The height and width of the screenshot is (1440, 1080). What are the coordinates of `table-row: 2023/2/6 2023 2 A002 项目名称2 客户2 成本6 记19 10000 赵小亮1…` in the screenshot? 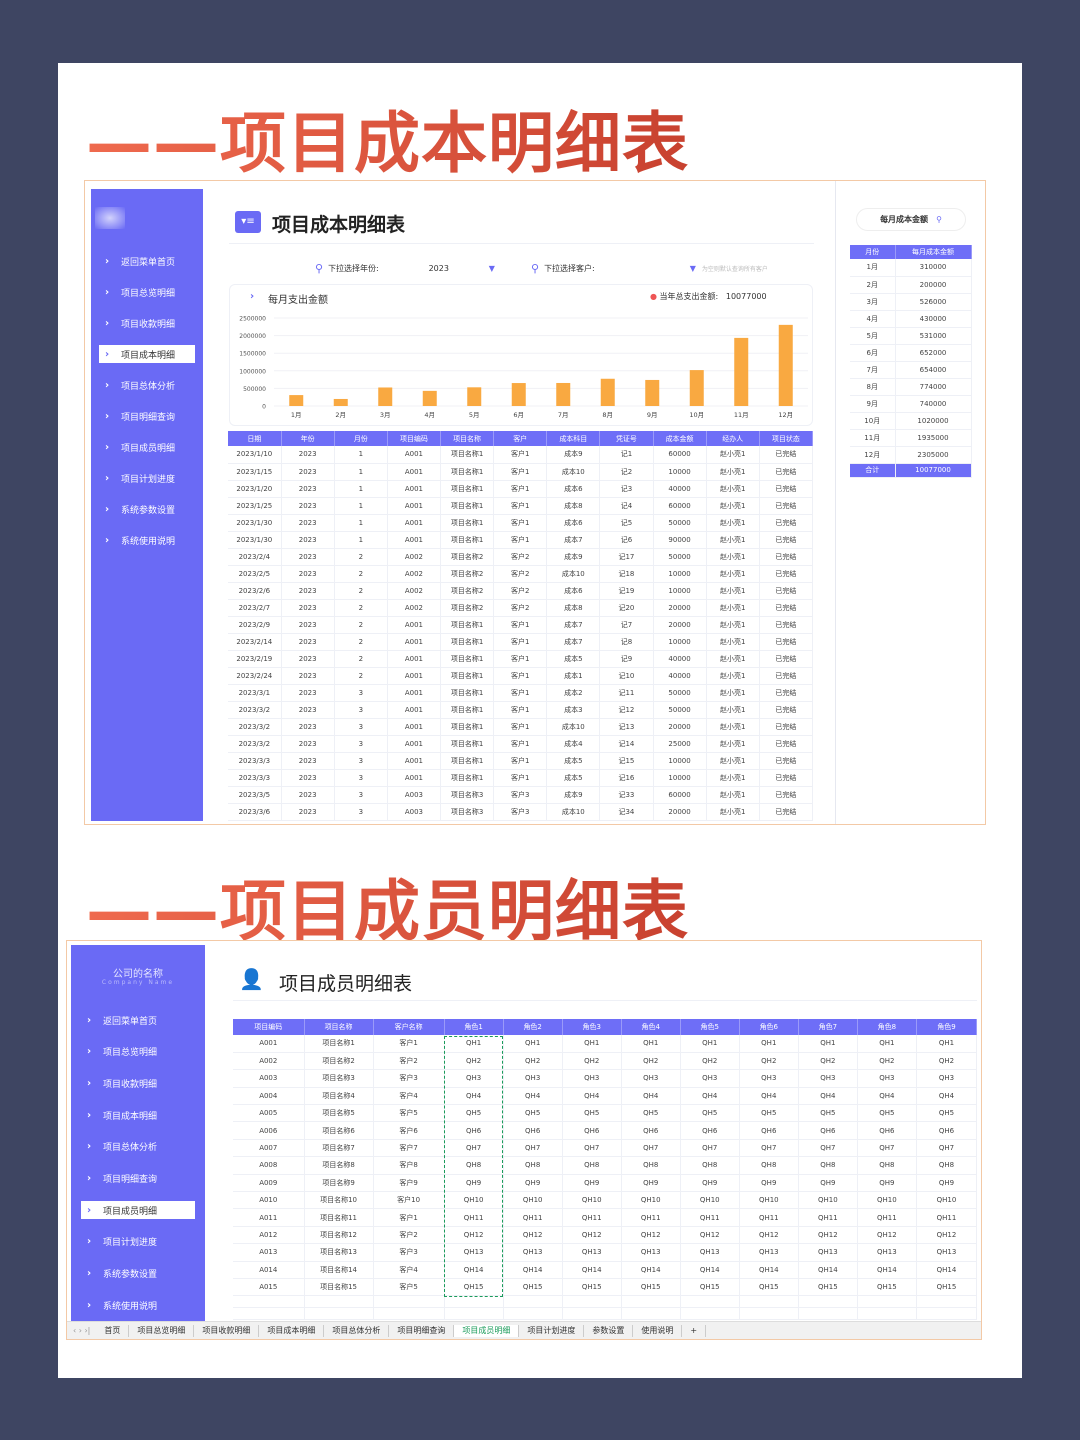 It's located at (521, 591).